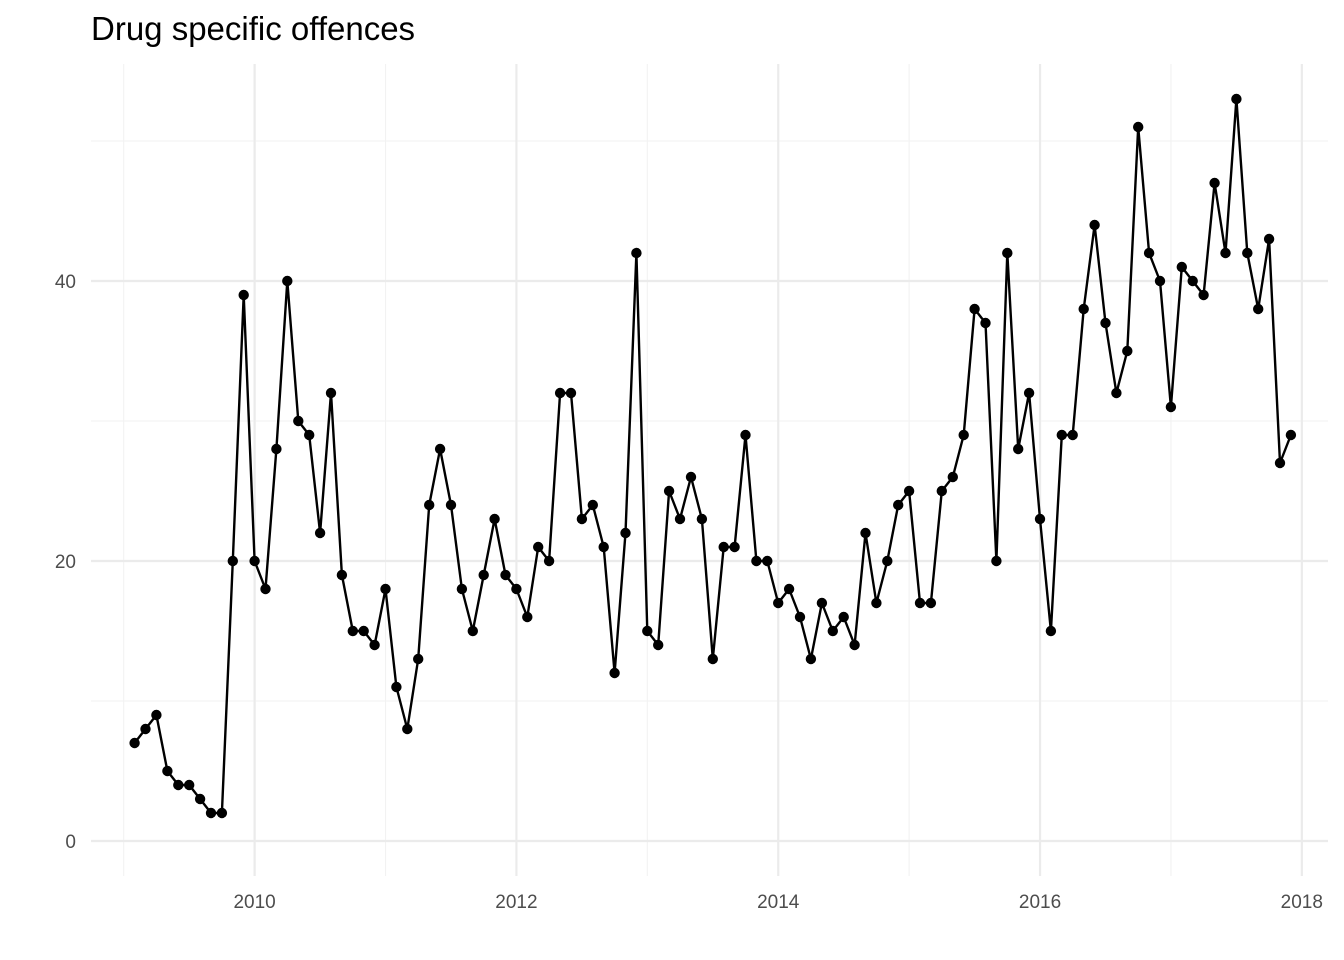 Image resolution: width=1344 pixels, height=960 pixels. Describe the element at coordinates (1302, 902) in the screenshot. I see `x-tick-label: 2018` at that location.